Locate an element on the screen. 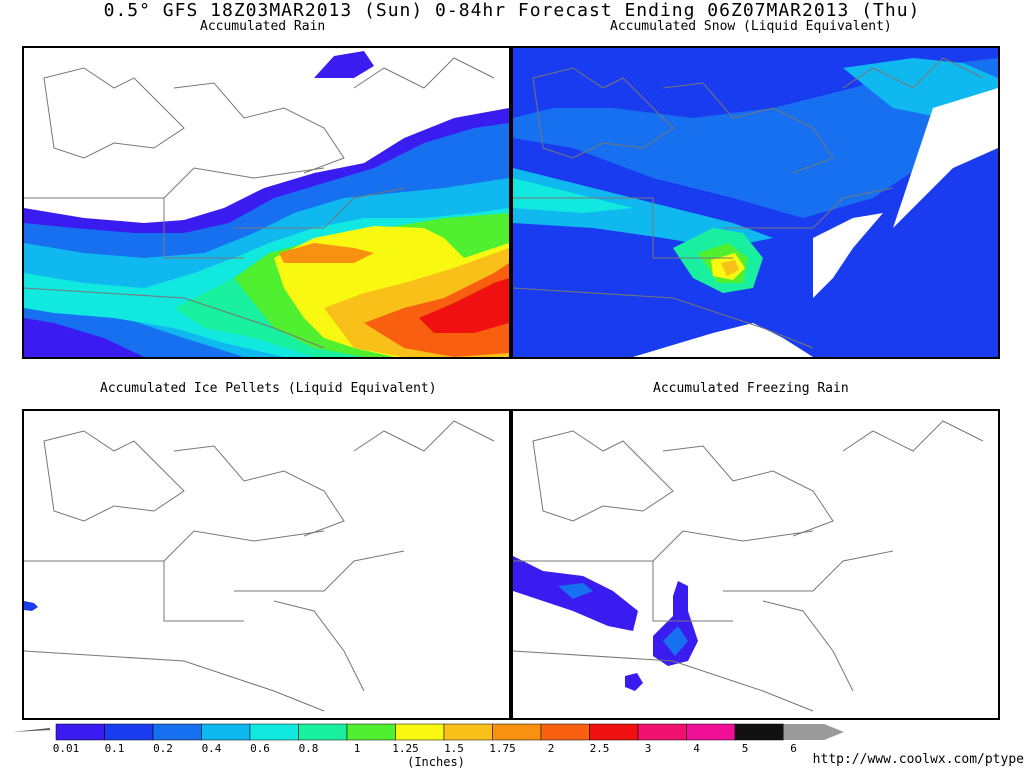  legend-tick-label: 0.01 is located at coordinates (66, 748).